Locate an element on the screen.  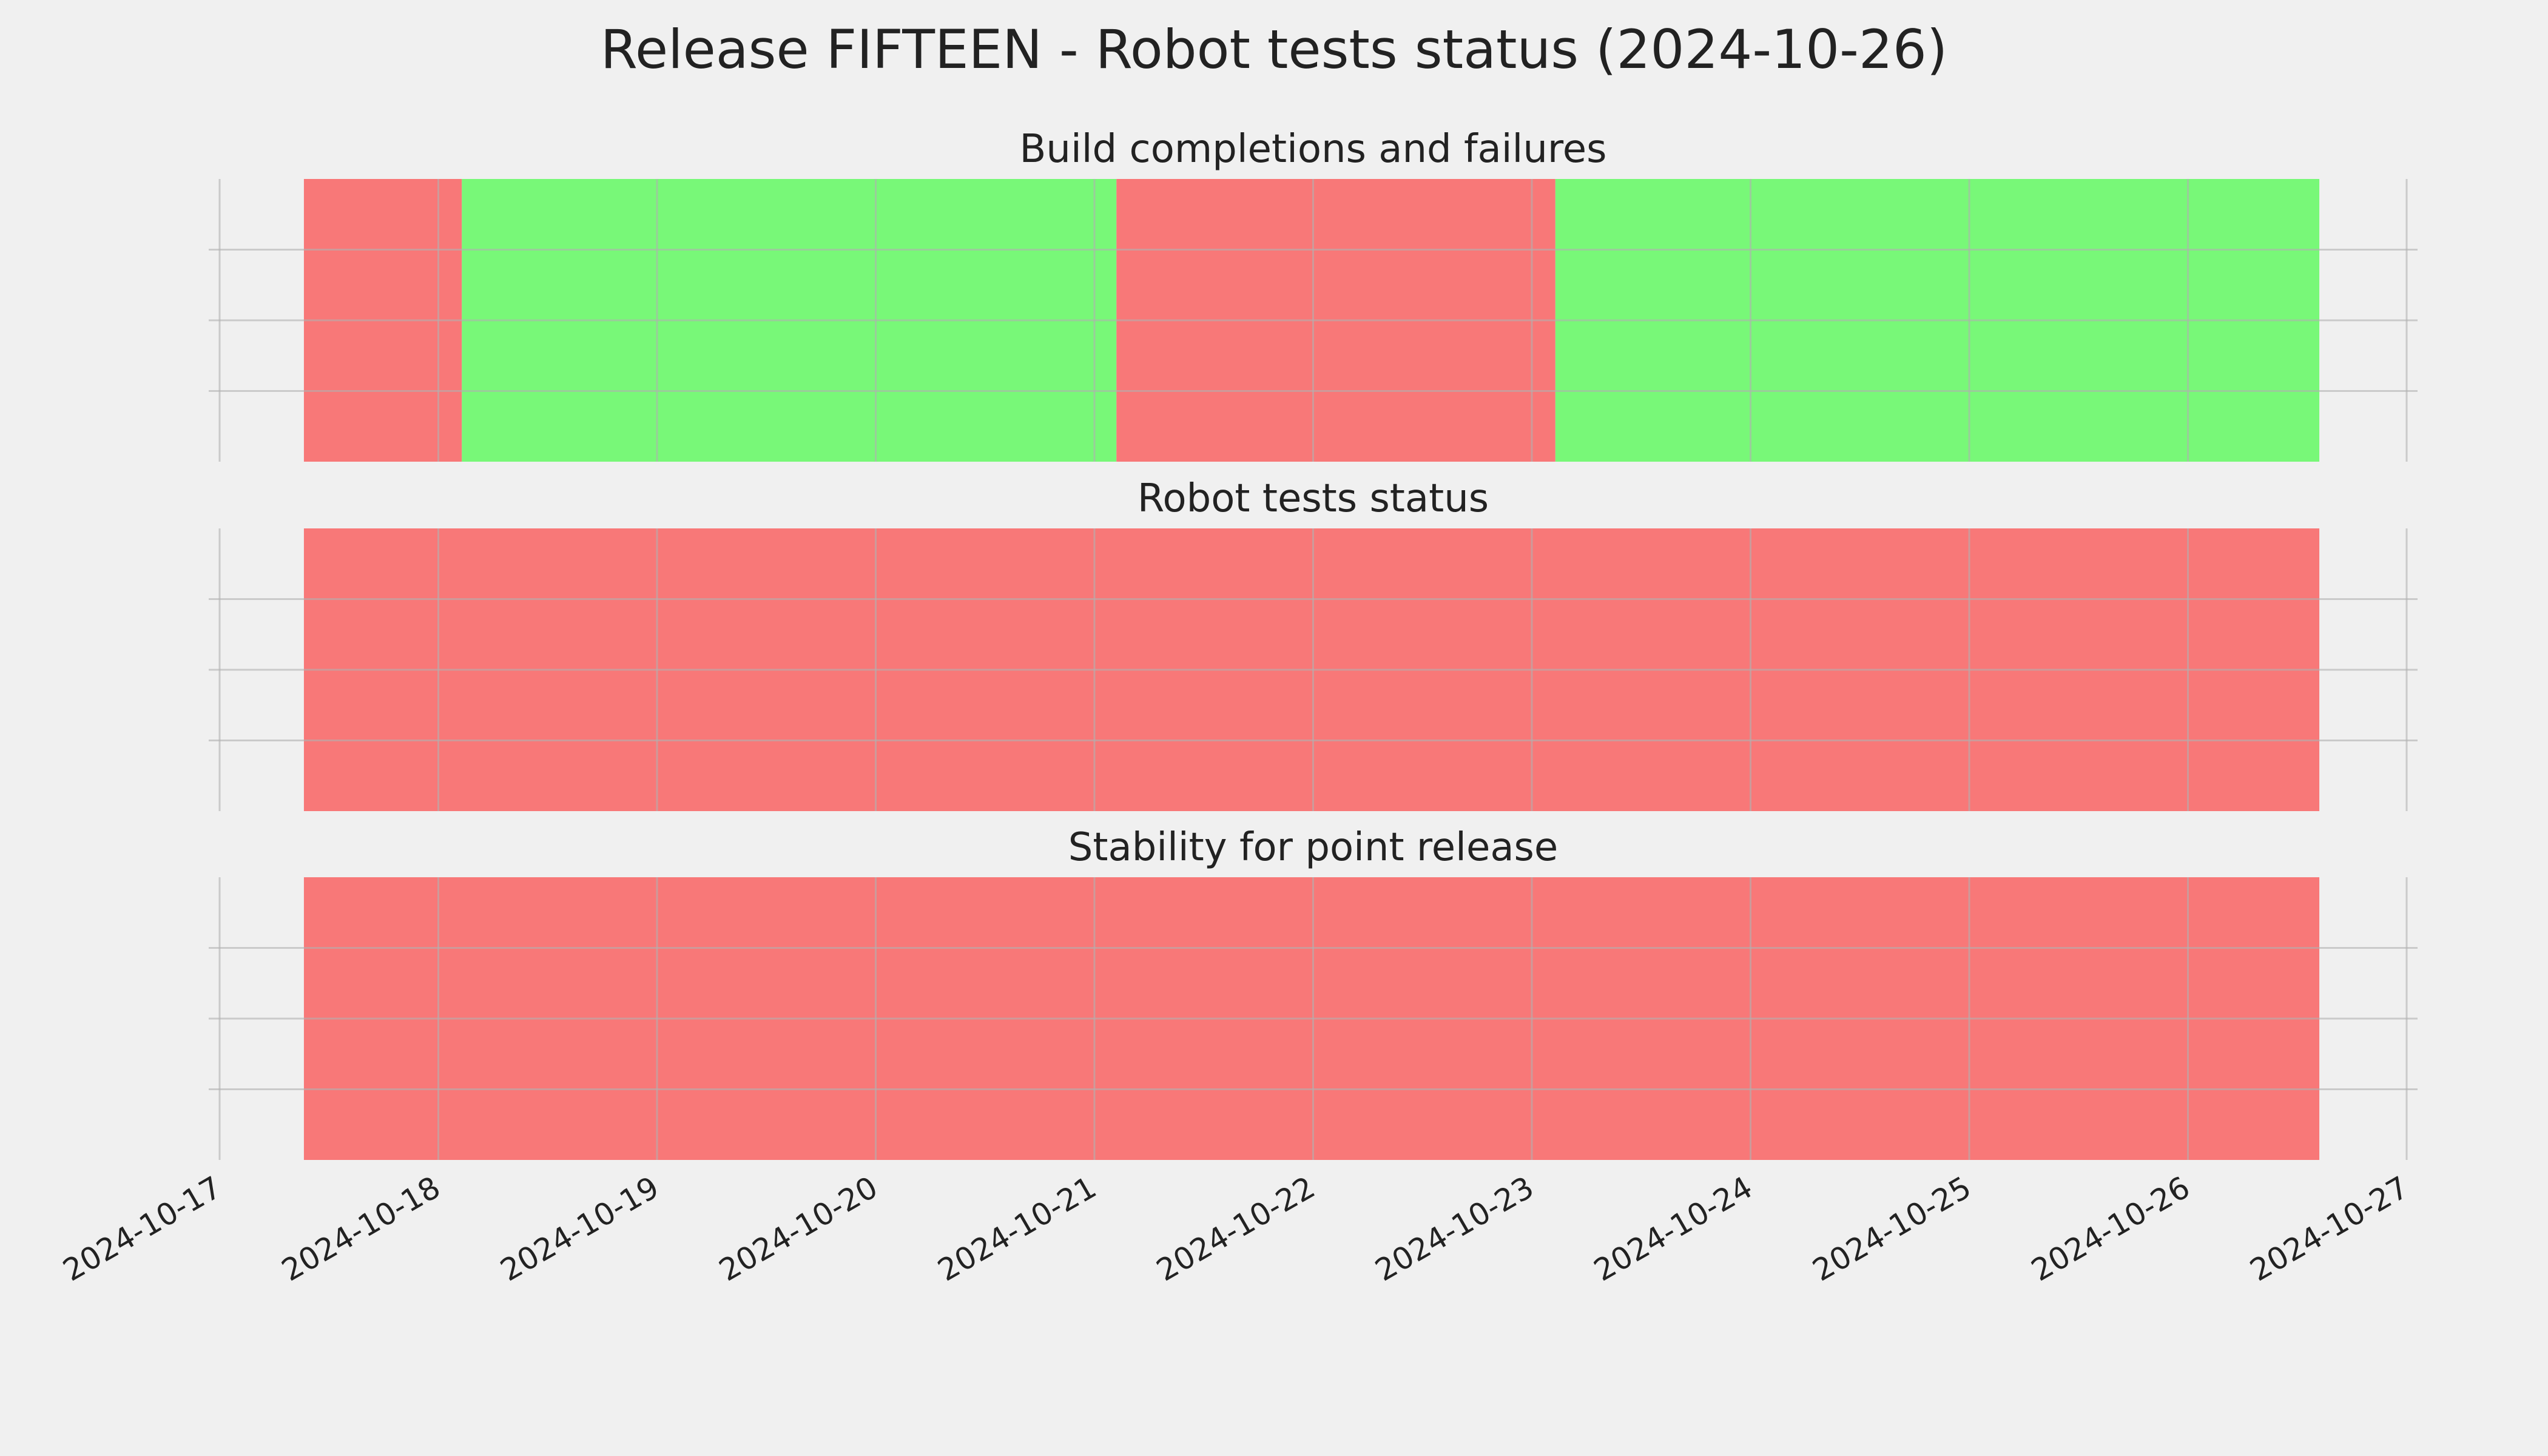
subplot-title: Robot tests status is located at coordinates (1313, 498).